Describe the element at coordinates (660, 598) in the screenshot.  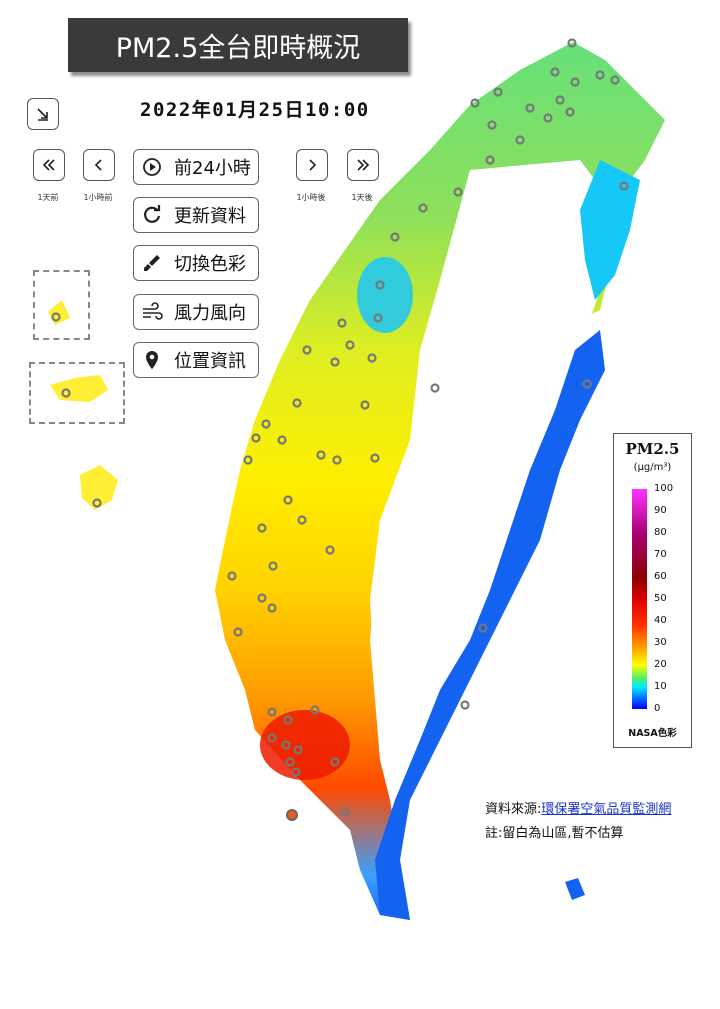
I see `legend-tick-label: 50` at that location.